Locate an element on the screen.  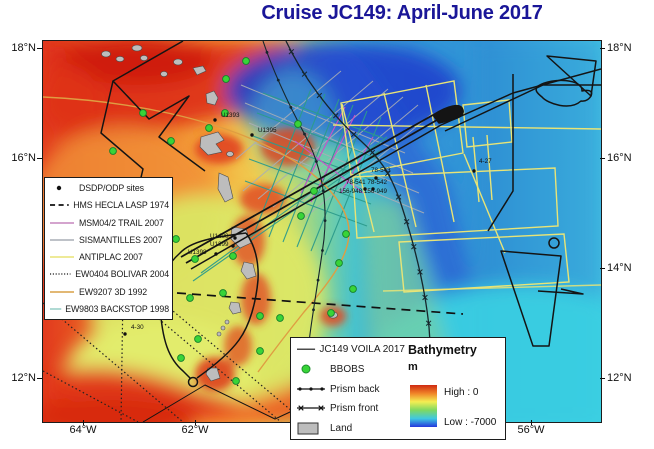
legend-swatch-line is located at coordinates (62, 291).